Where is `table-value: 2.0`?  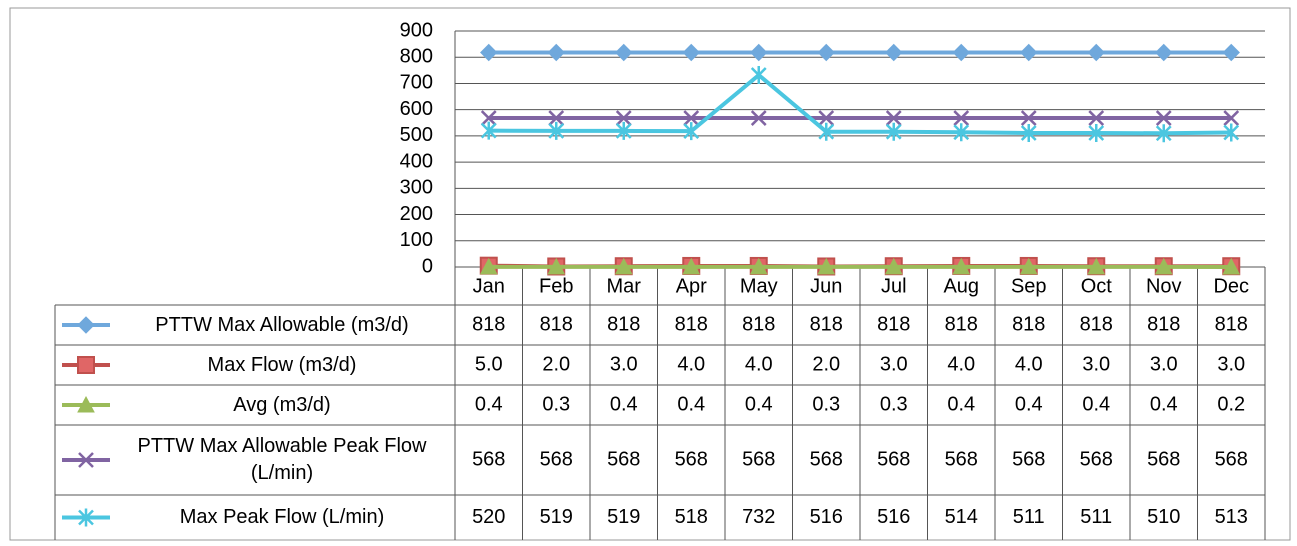 table-value: 2.0 is located at coordinates (556, 364).